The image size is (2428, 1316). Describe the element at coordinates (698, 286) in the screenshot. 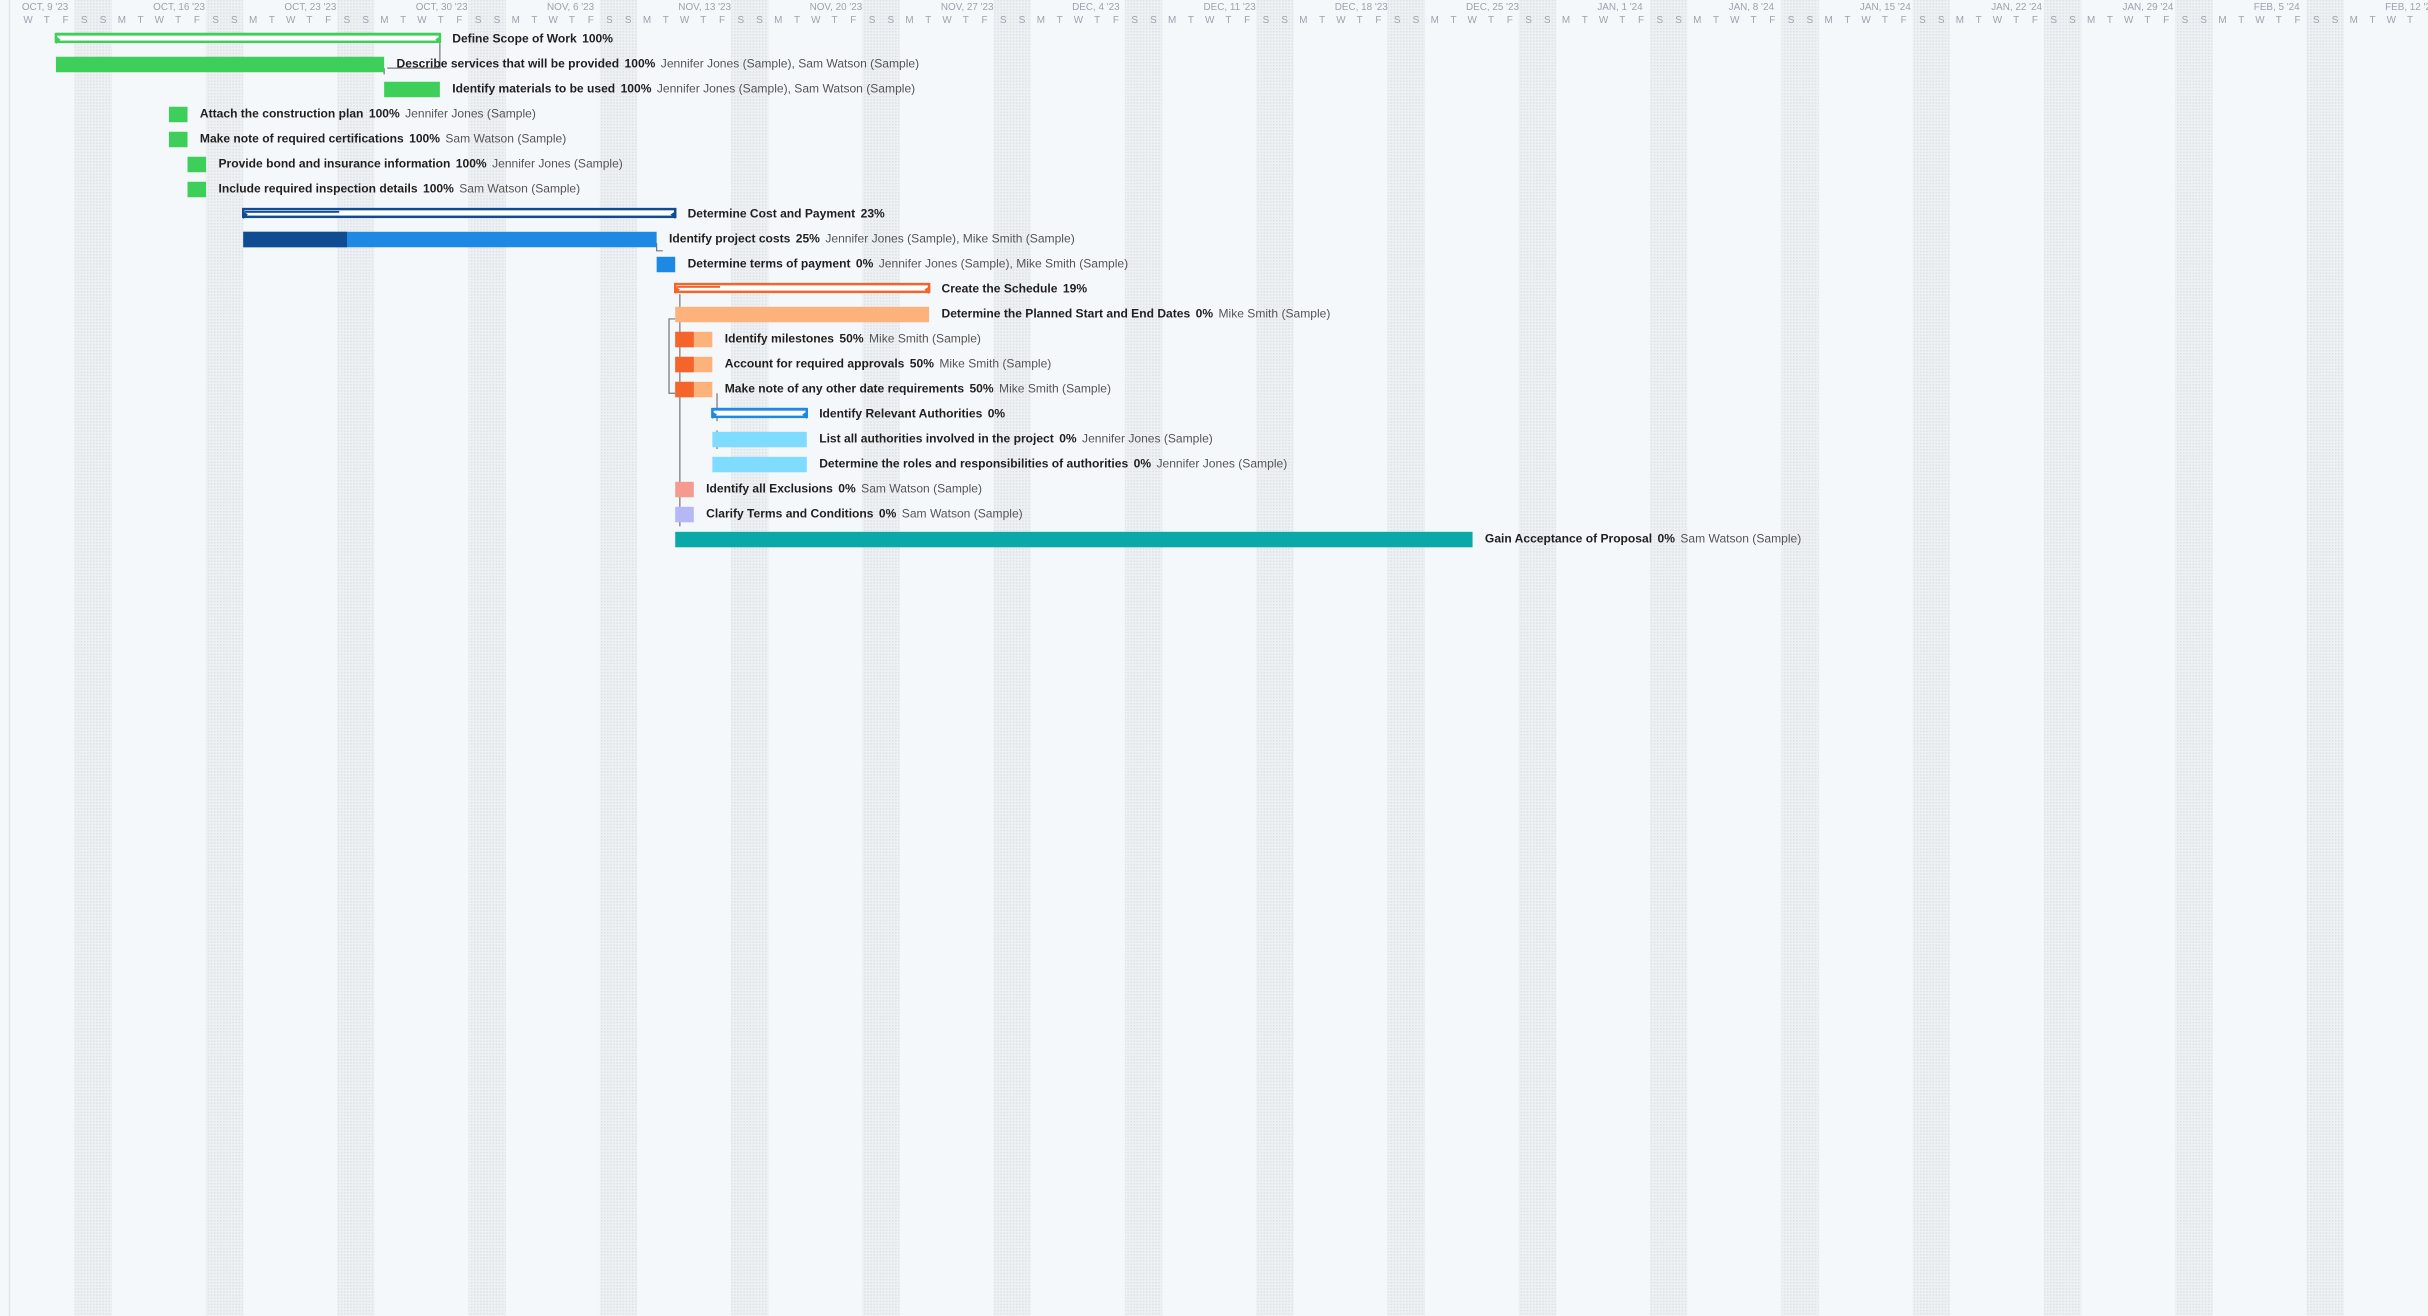

I see `summary-progress` at that location.